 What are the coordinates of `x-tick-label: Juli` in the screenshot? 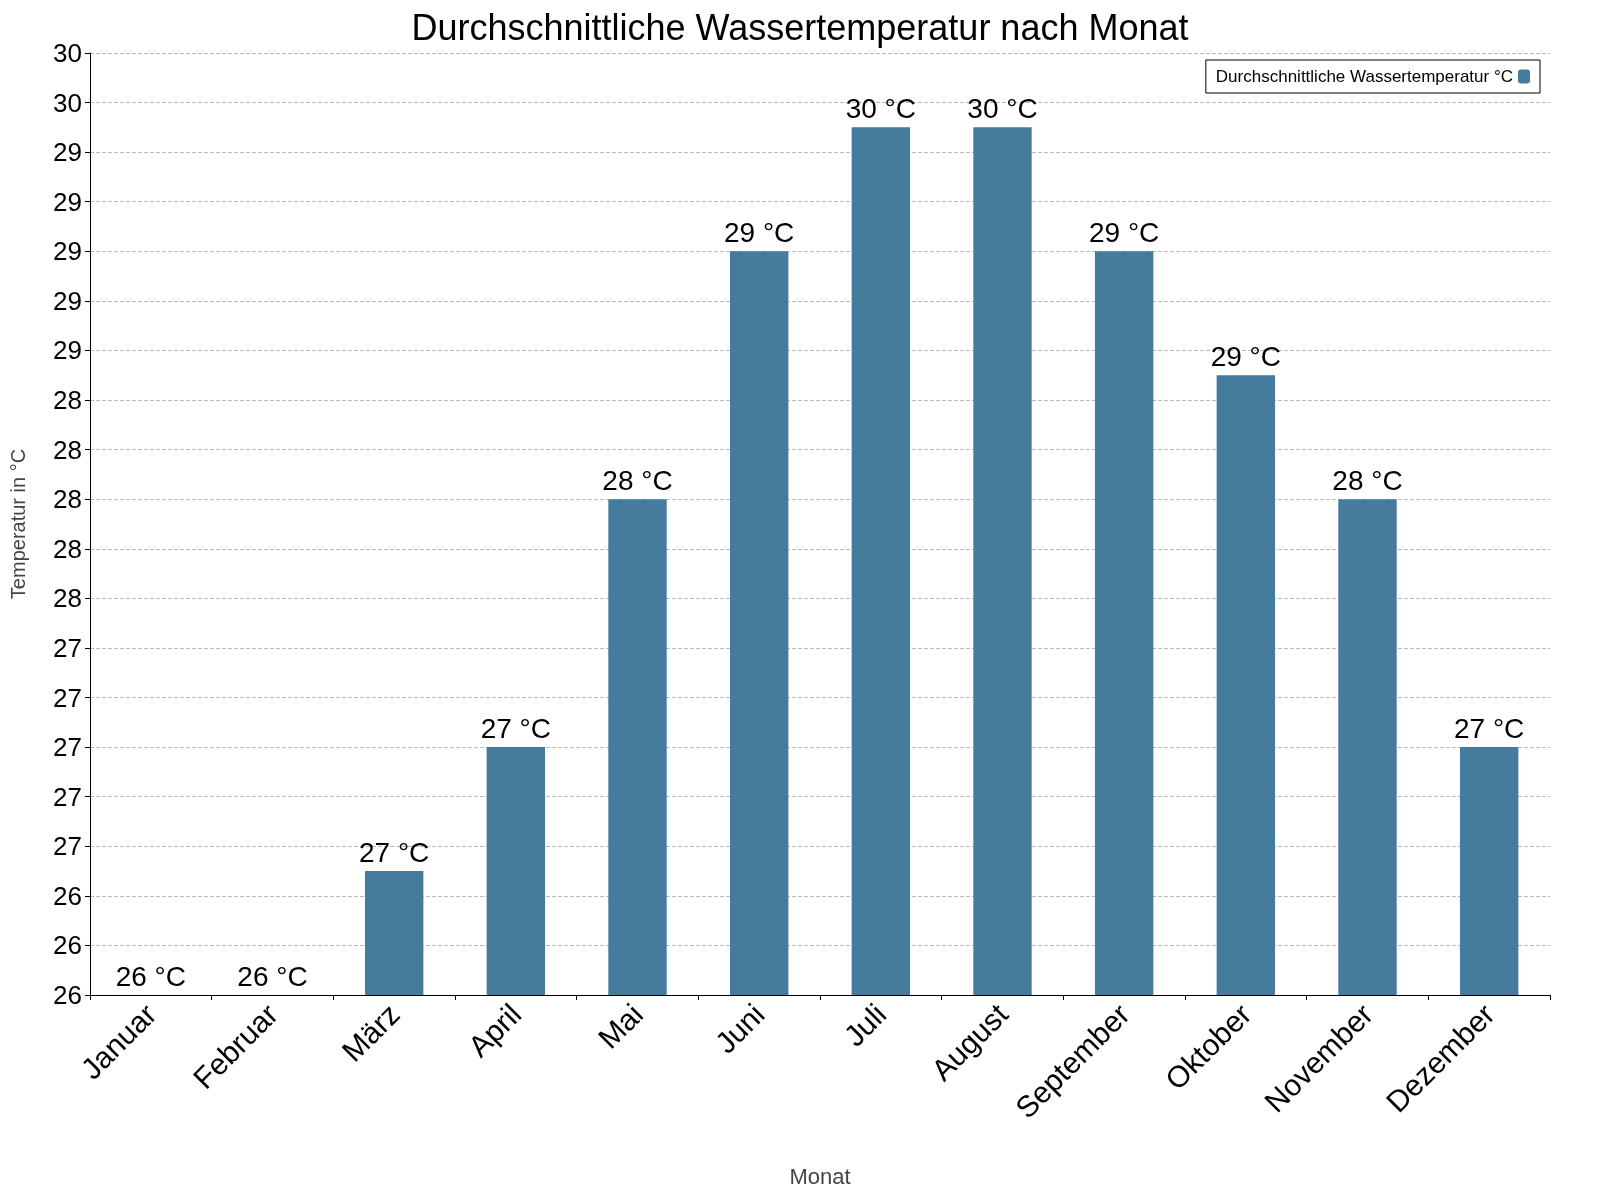 It's located at (865, 1025).